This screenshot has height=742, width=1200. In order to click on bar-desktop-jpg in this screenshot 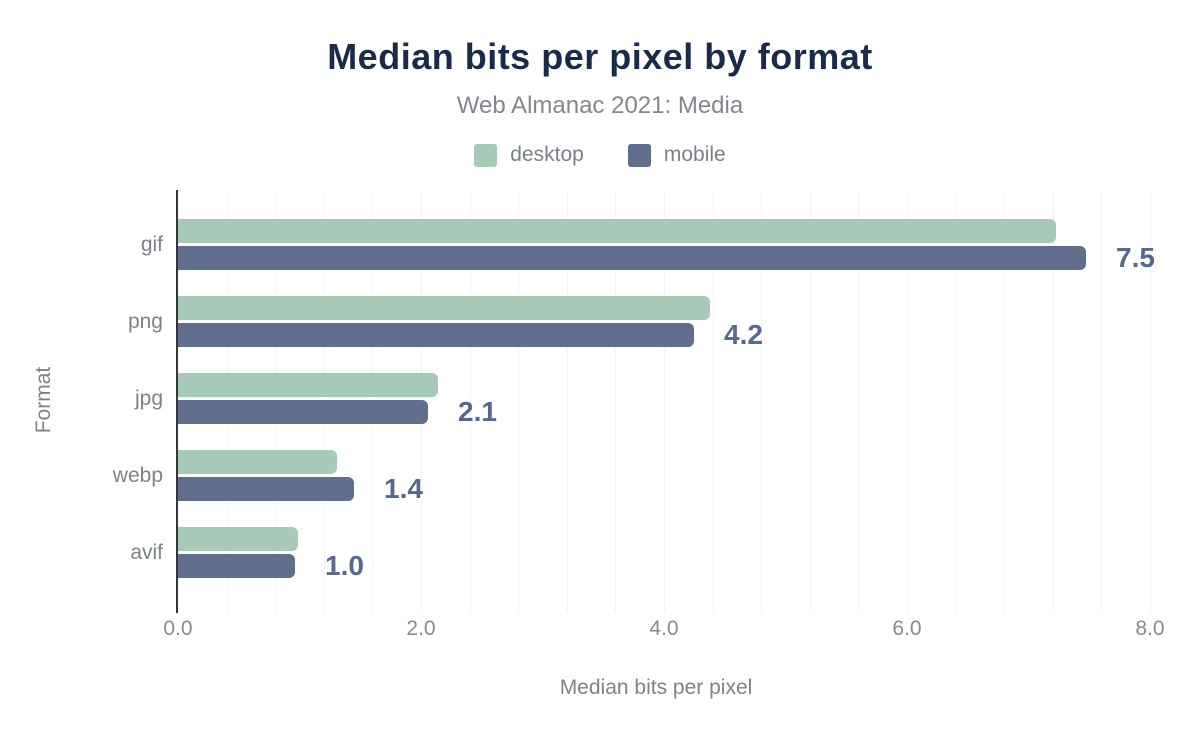, I will do `click(308, 385)`.